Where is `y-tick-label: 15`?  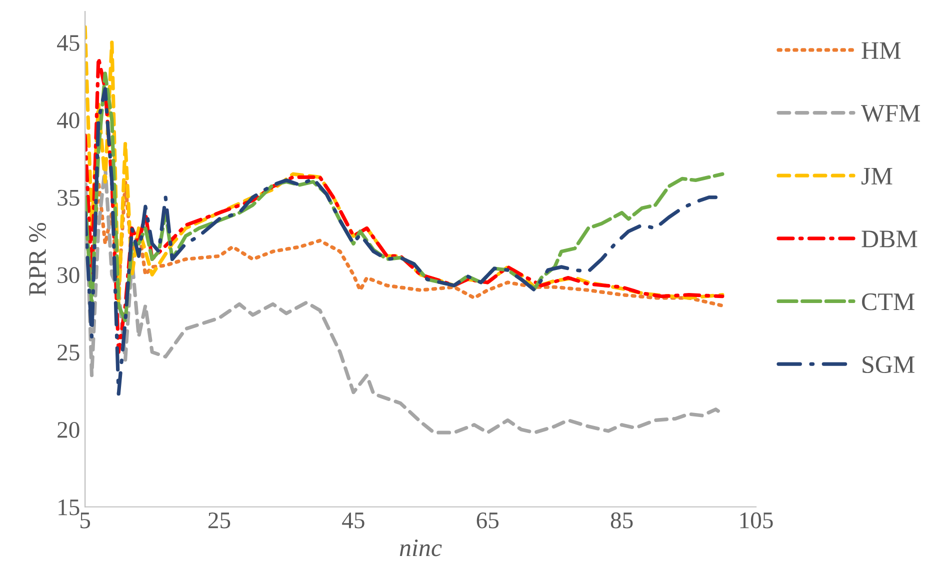 y-tick-label: 15 is located at coordinates (69, 507).